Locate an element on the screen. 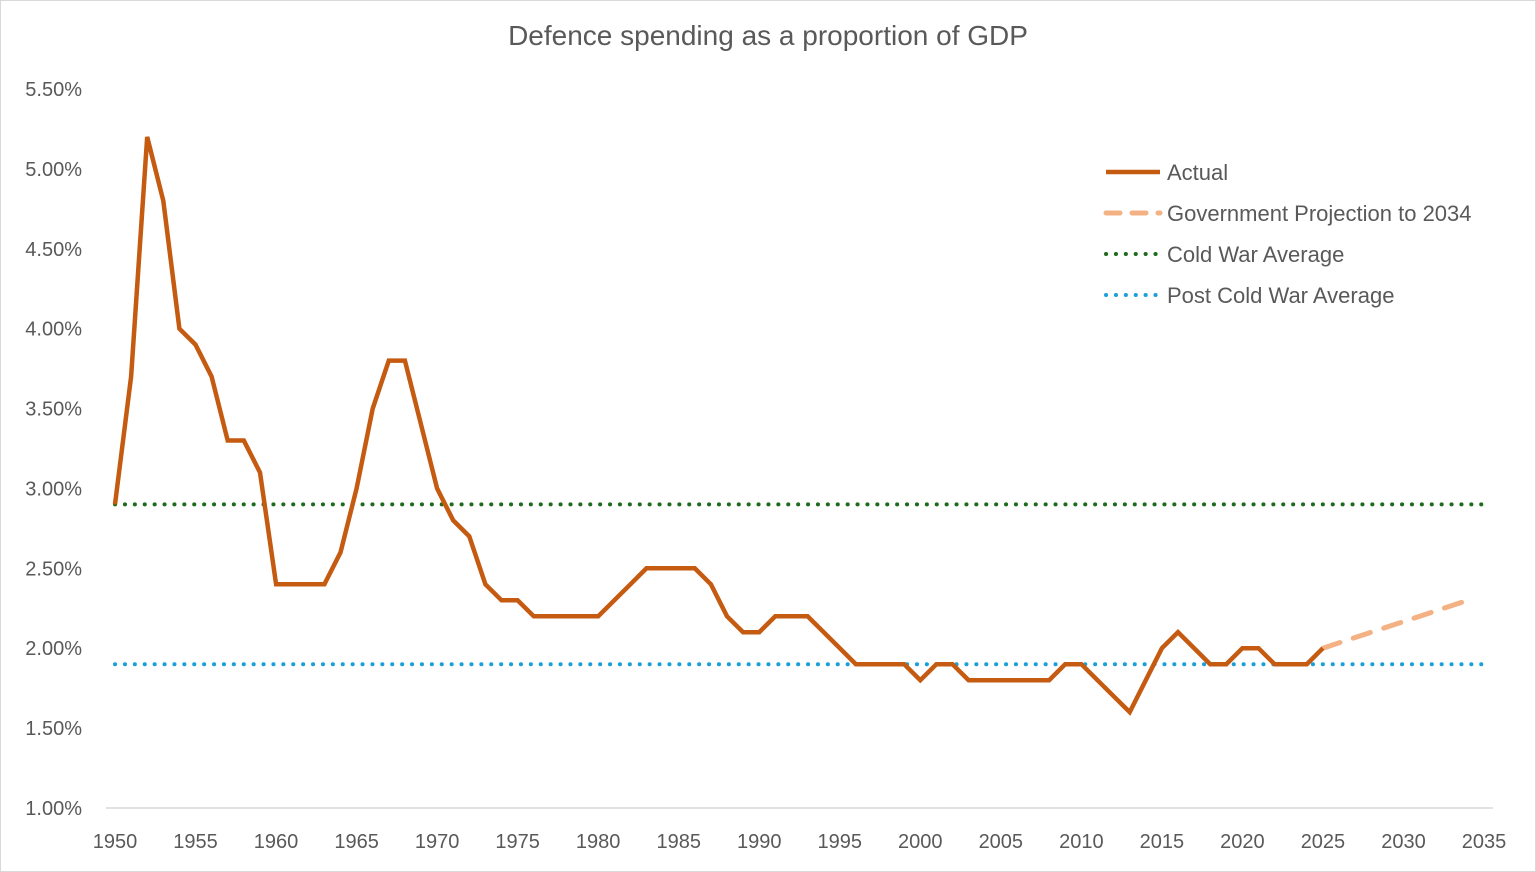 This screenshot has width=1536, height=872. x-tick-label: 2000 is located at coordinates (920, 842).